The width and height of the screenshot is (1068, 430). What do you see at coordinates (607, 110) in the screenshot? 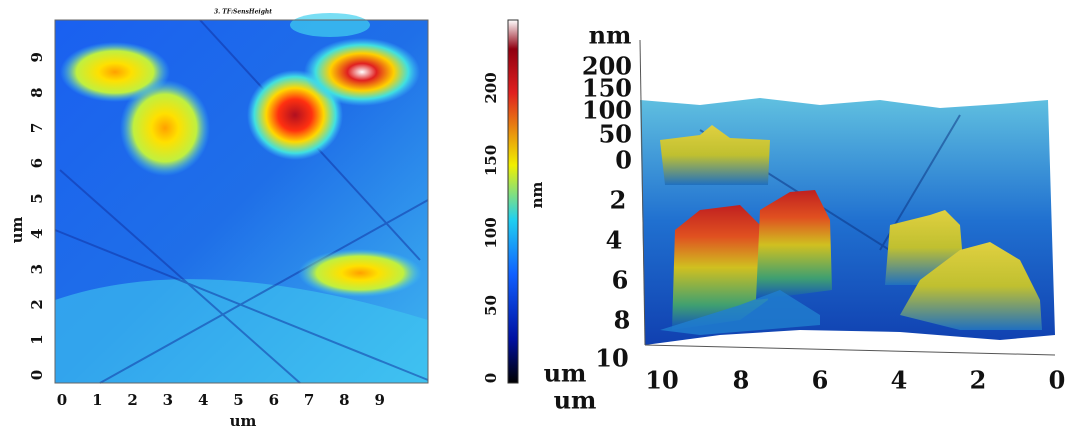
I see `z-tick-label: 100` at bounding box center [607, 110].